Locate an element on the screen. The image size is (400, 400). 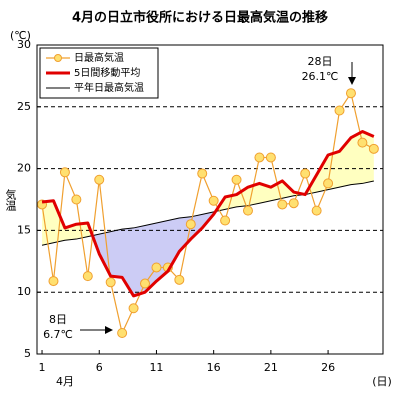
x-tick-label: 6 is located at coordinates (99, 367).